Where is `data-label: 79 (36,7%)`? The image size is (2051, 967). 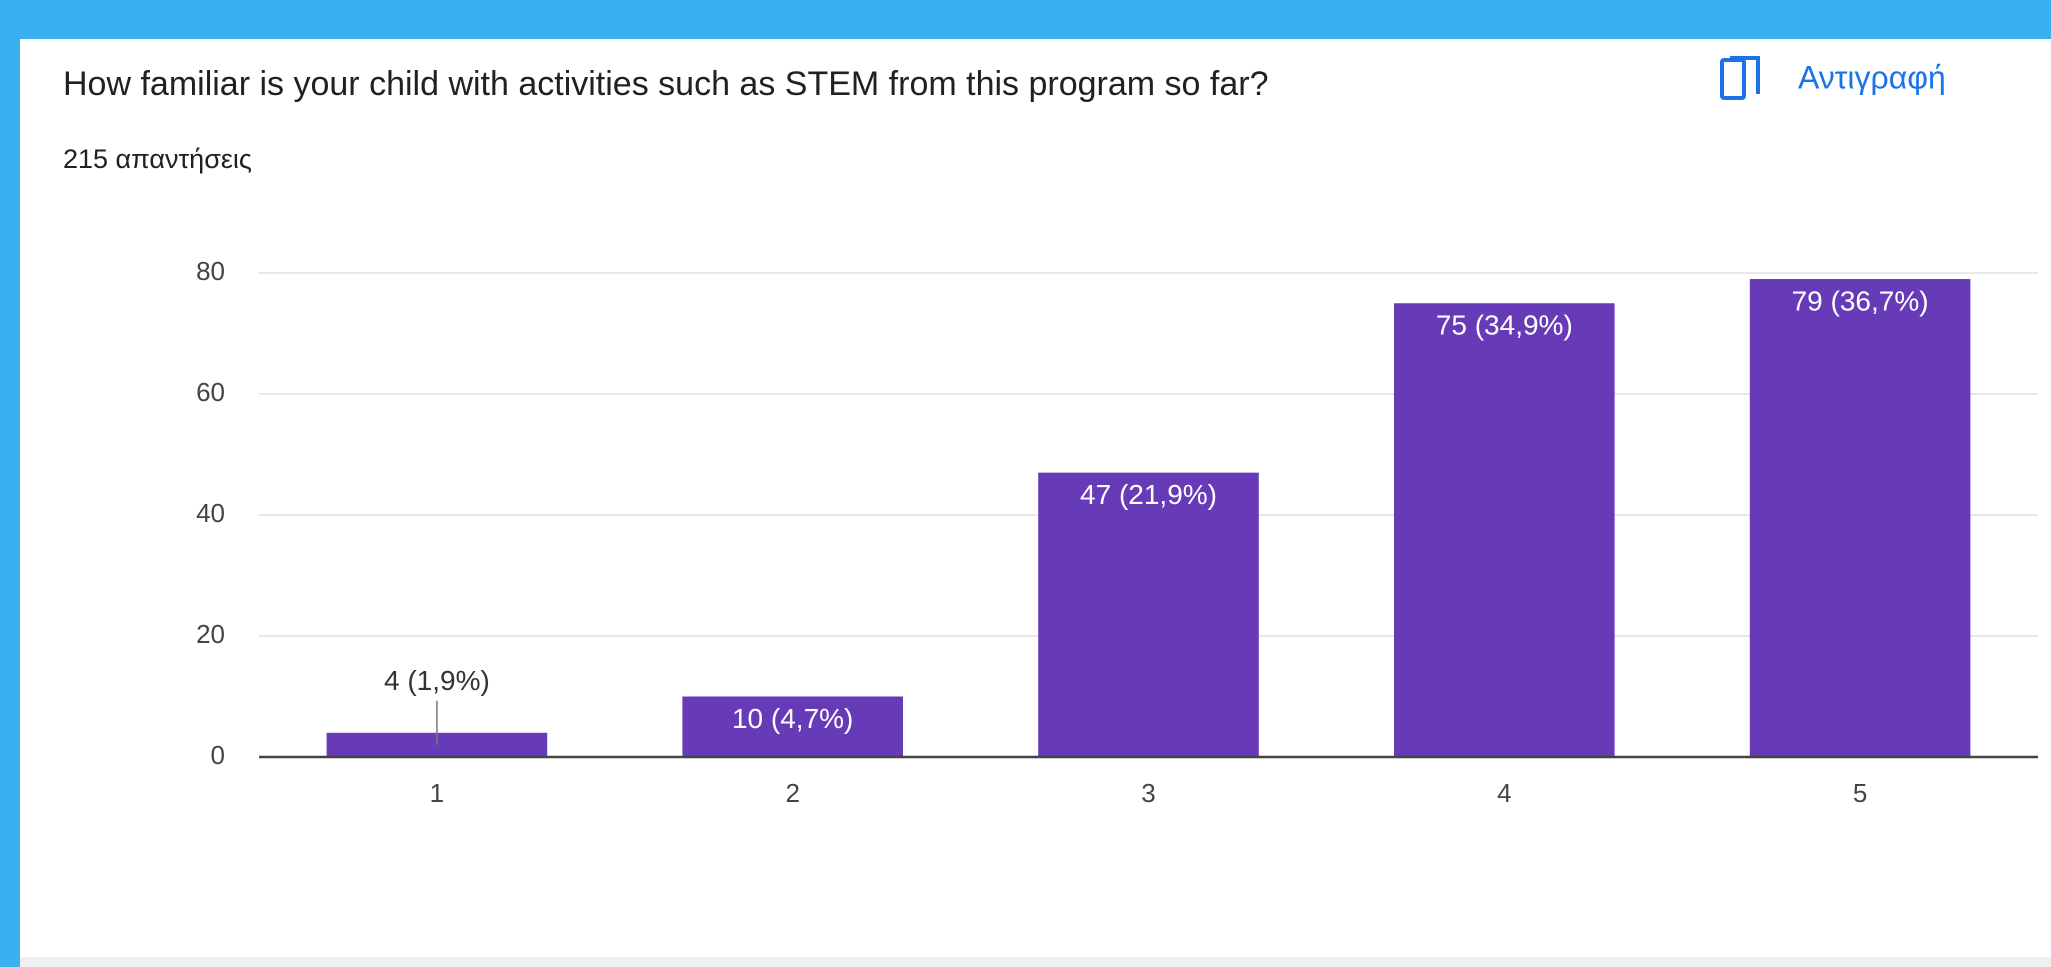 data-label: 79 (36,7%) is located at coordinates (1860, 300).